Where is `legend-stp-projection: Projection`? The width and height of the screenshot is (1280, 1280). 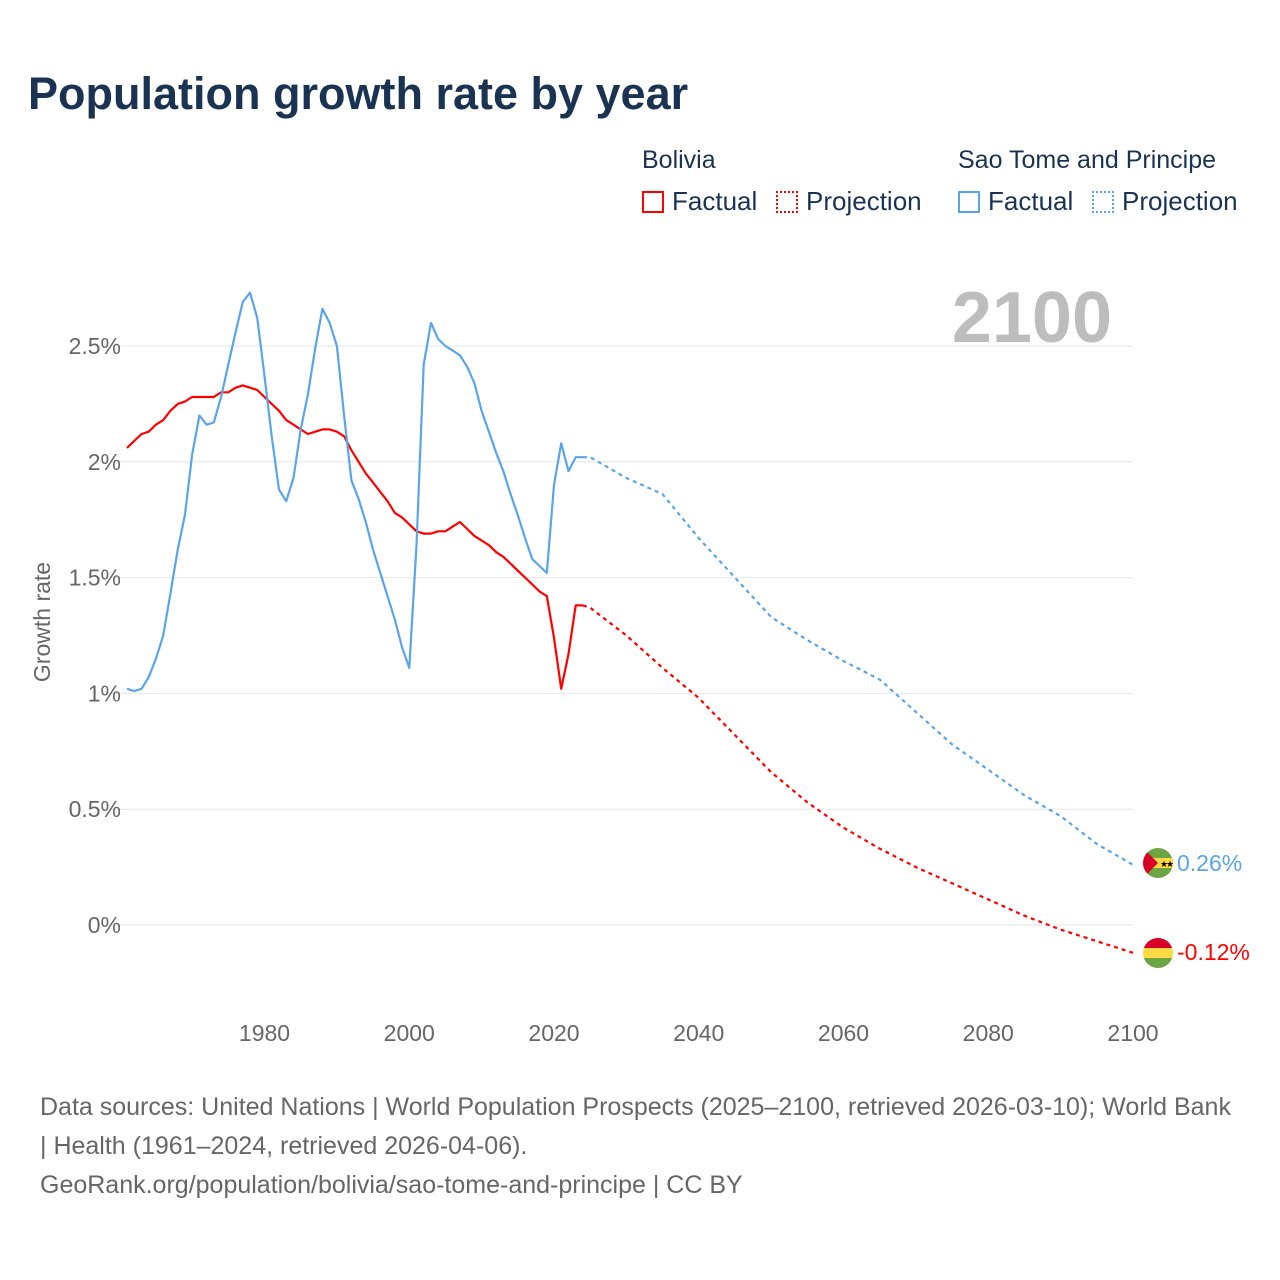 legend-stp-projection: Projection is located at coordinates (1165, 201).